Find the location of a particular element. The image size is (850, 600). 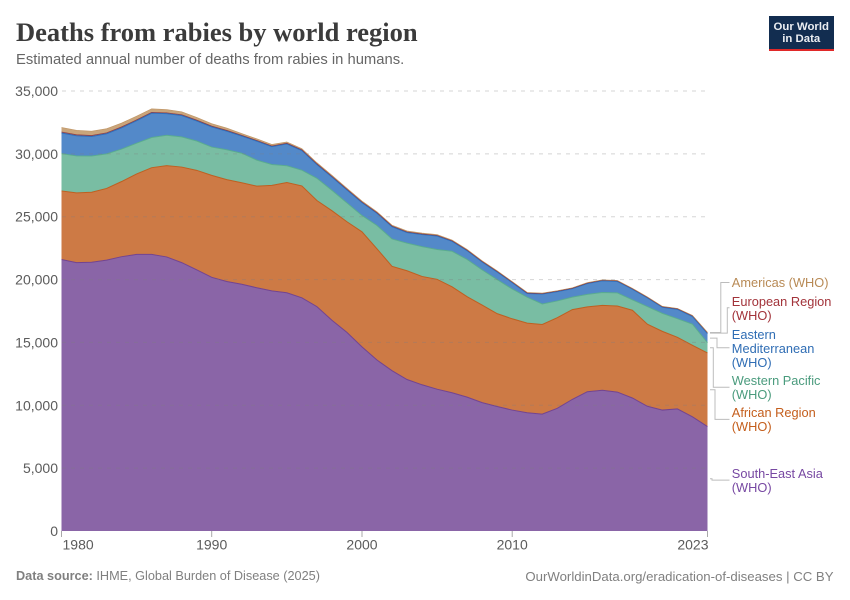

svg-text: 1990 is located at coordinates (211, 545).